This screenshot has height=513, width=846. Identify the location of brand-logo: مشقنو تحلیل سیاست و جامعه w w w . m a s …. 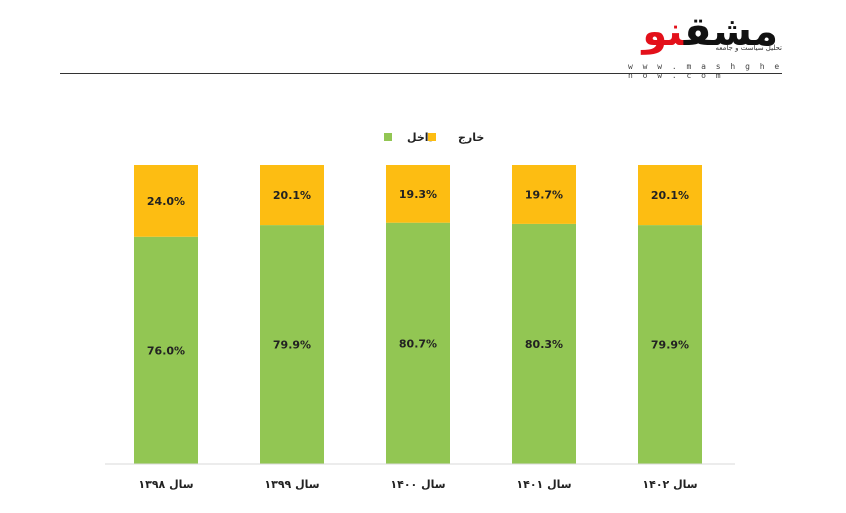
(708, 44).